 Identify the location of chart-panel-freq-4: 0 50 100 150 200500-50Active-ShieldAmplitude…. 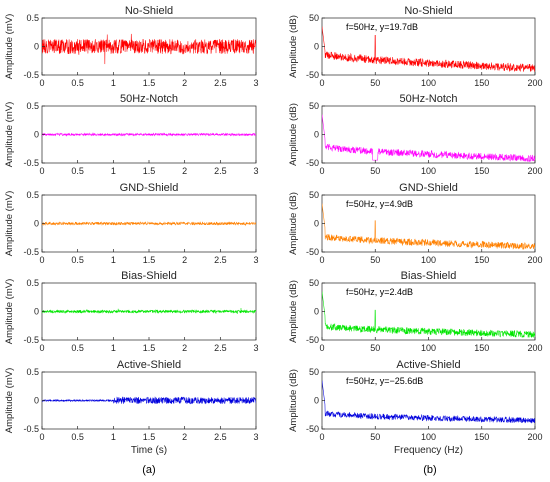
(415, 407).